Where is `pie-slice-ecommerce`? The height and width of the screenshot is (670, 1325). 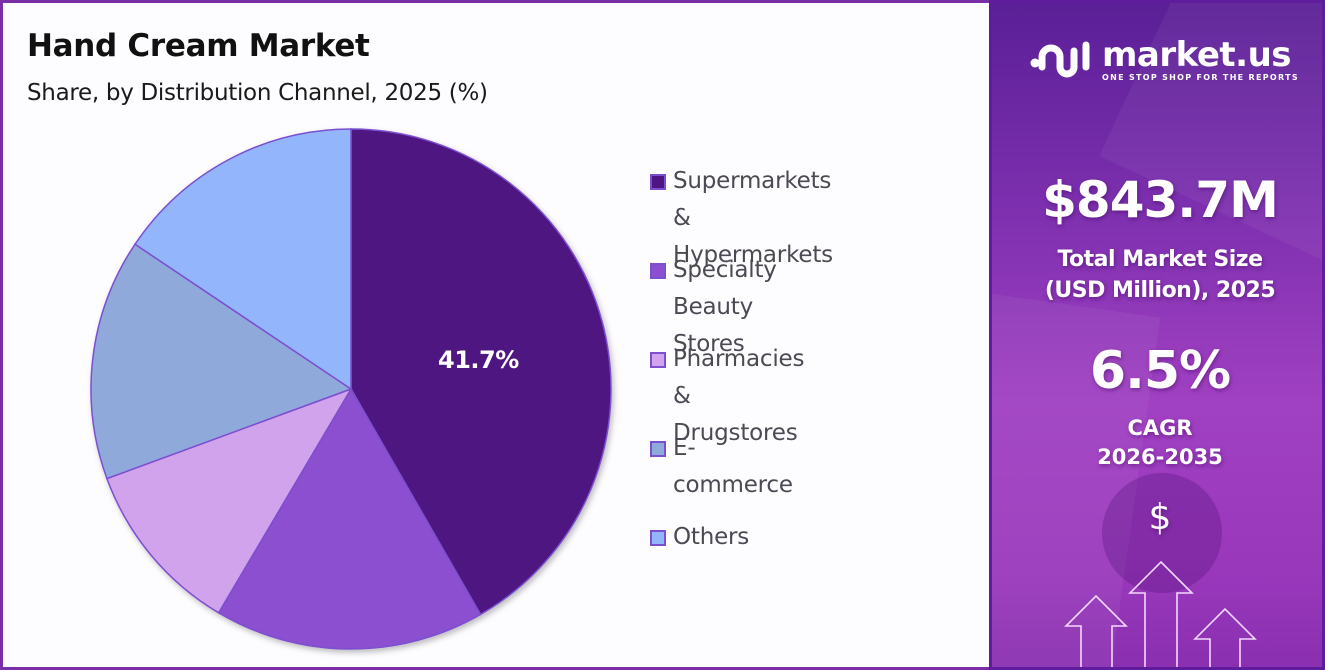 pie-slice-ecommerce is located at coordinates (221, 361).